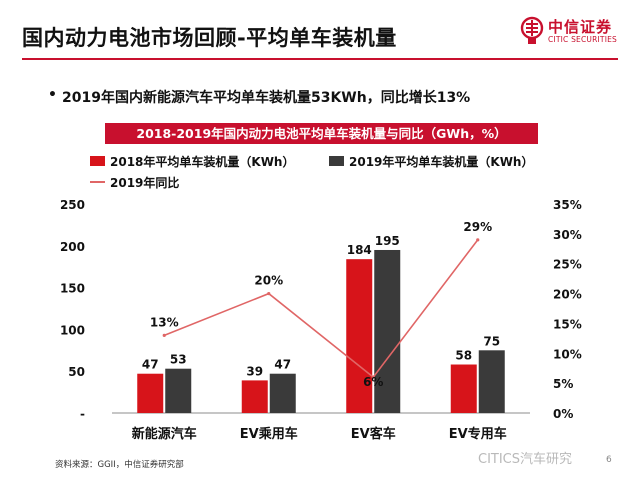  I want to click on x-category-label: EV乘用车, so click(269, 434).